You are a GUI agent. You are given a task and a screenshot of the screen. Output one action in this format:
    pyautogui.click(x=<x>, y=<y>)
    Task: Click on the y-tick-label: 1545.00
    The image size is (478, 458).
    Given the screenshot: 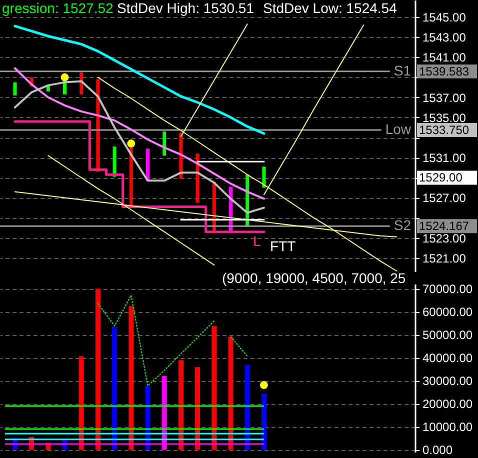 What is the action you would take?
    pyautogui.click(x=444, y=17)
    